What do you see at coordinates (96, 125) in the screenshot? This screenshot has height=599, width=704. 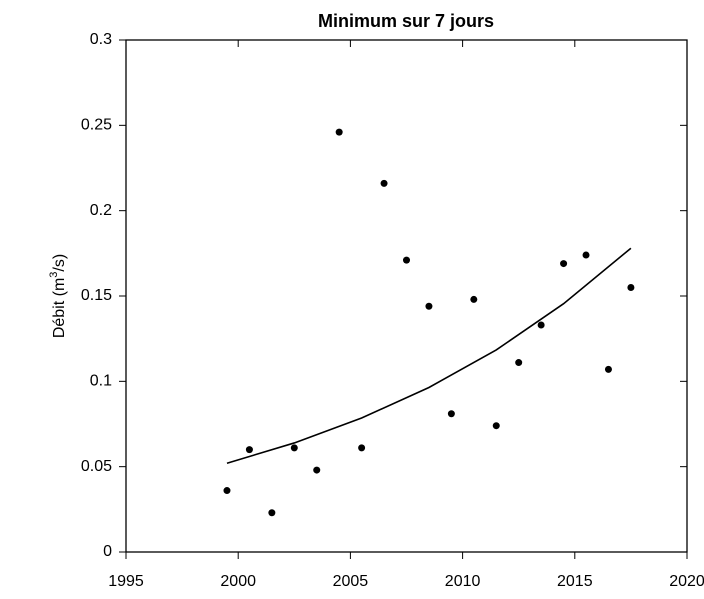 I see `y-tick-label: 0.25` at bounding box center [96, 125].